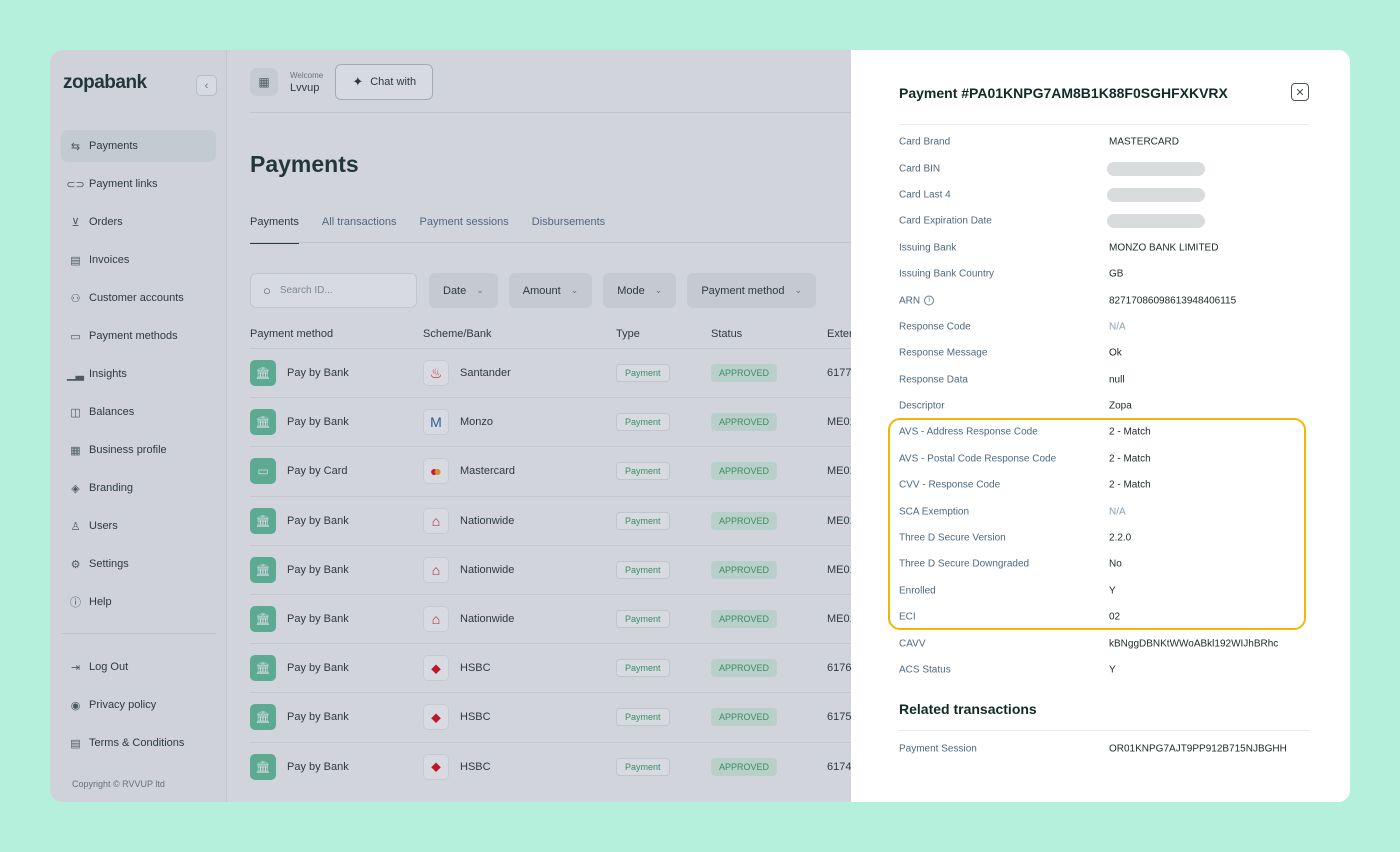 The width and height of the screenshot is (1400, 852). Describe the element at coordinates (138, 336) in the screenshot. I see `sidebar-item-payment-methods: ▭ Payment methods` at that location.